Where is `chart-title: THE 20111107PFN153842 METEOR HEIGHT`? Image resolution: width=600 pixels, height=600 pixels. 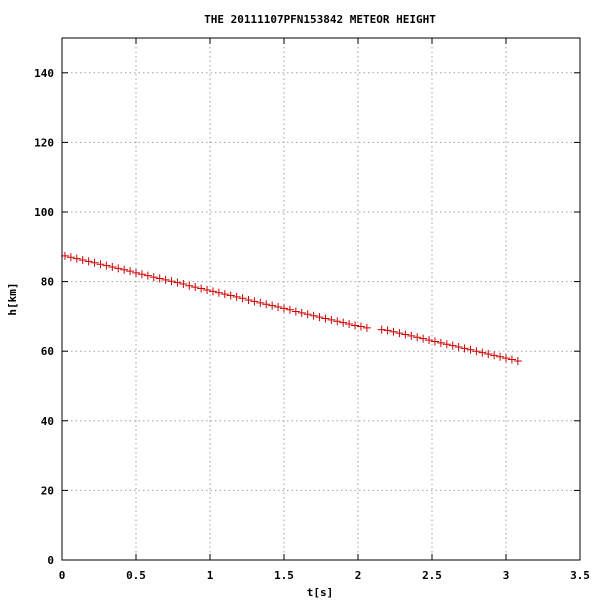 chart-title: THE 20111107PFN153842 METEOR HEIGHT is located at coordinates (320, 19).